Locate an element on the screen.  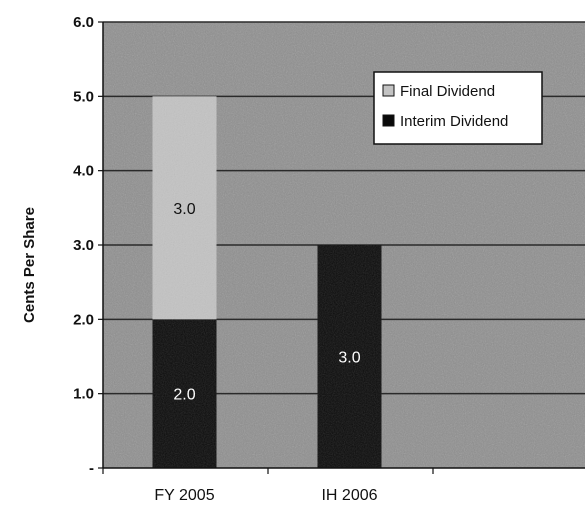
legend-label-0: Final Dividend is located at coordinates (447, 91).